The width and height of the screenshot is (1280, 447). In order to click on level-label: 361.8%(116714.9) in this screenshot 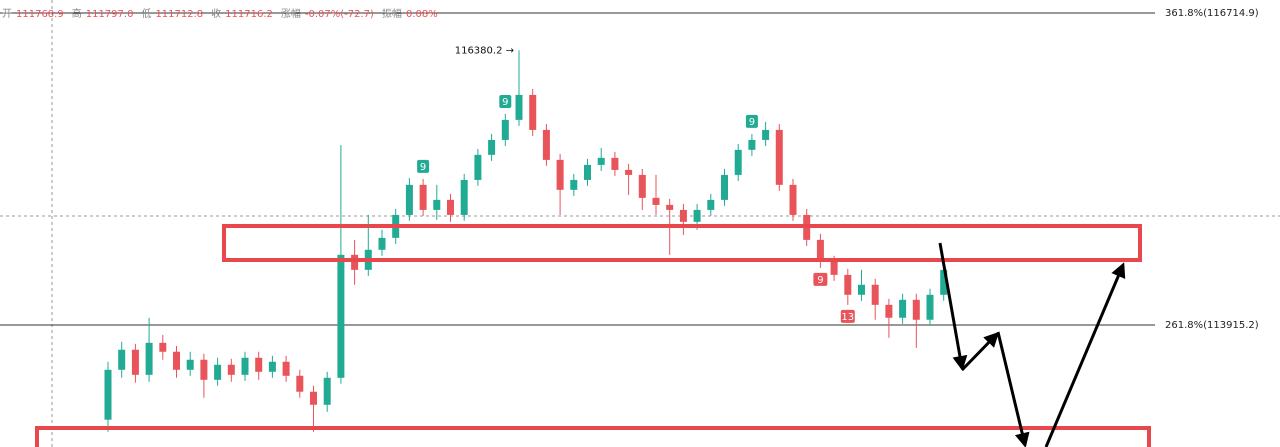, I will do `click(1212, 13)`.